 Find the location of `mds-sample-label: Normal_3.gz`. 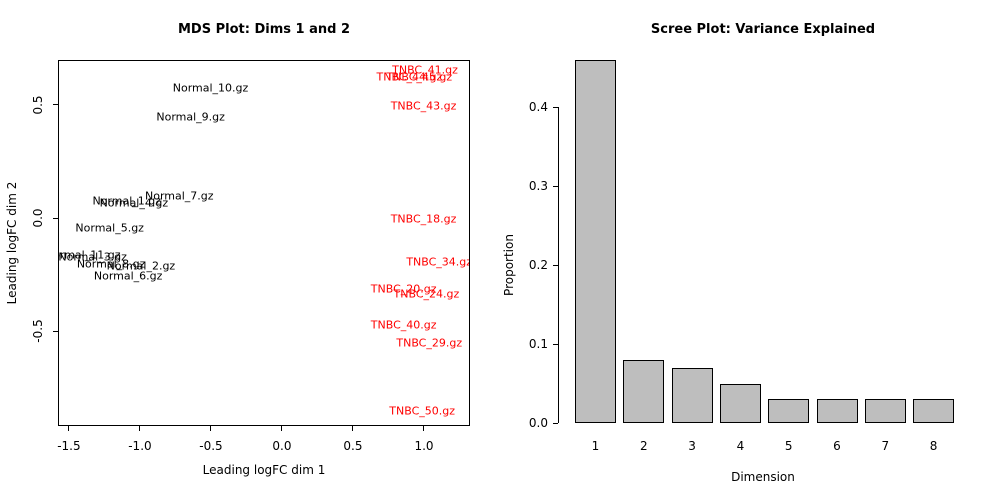

mds-sample-label: Normal_3.gz is located at coordinates (92, 257).